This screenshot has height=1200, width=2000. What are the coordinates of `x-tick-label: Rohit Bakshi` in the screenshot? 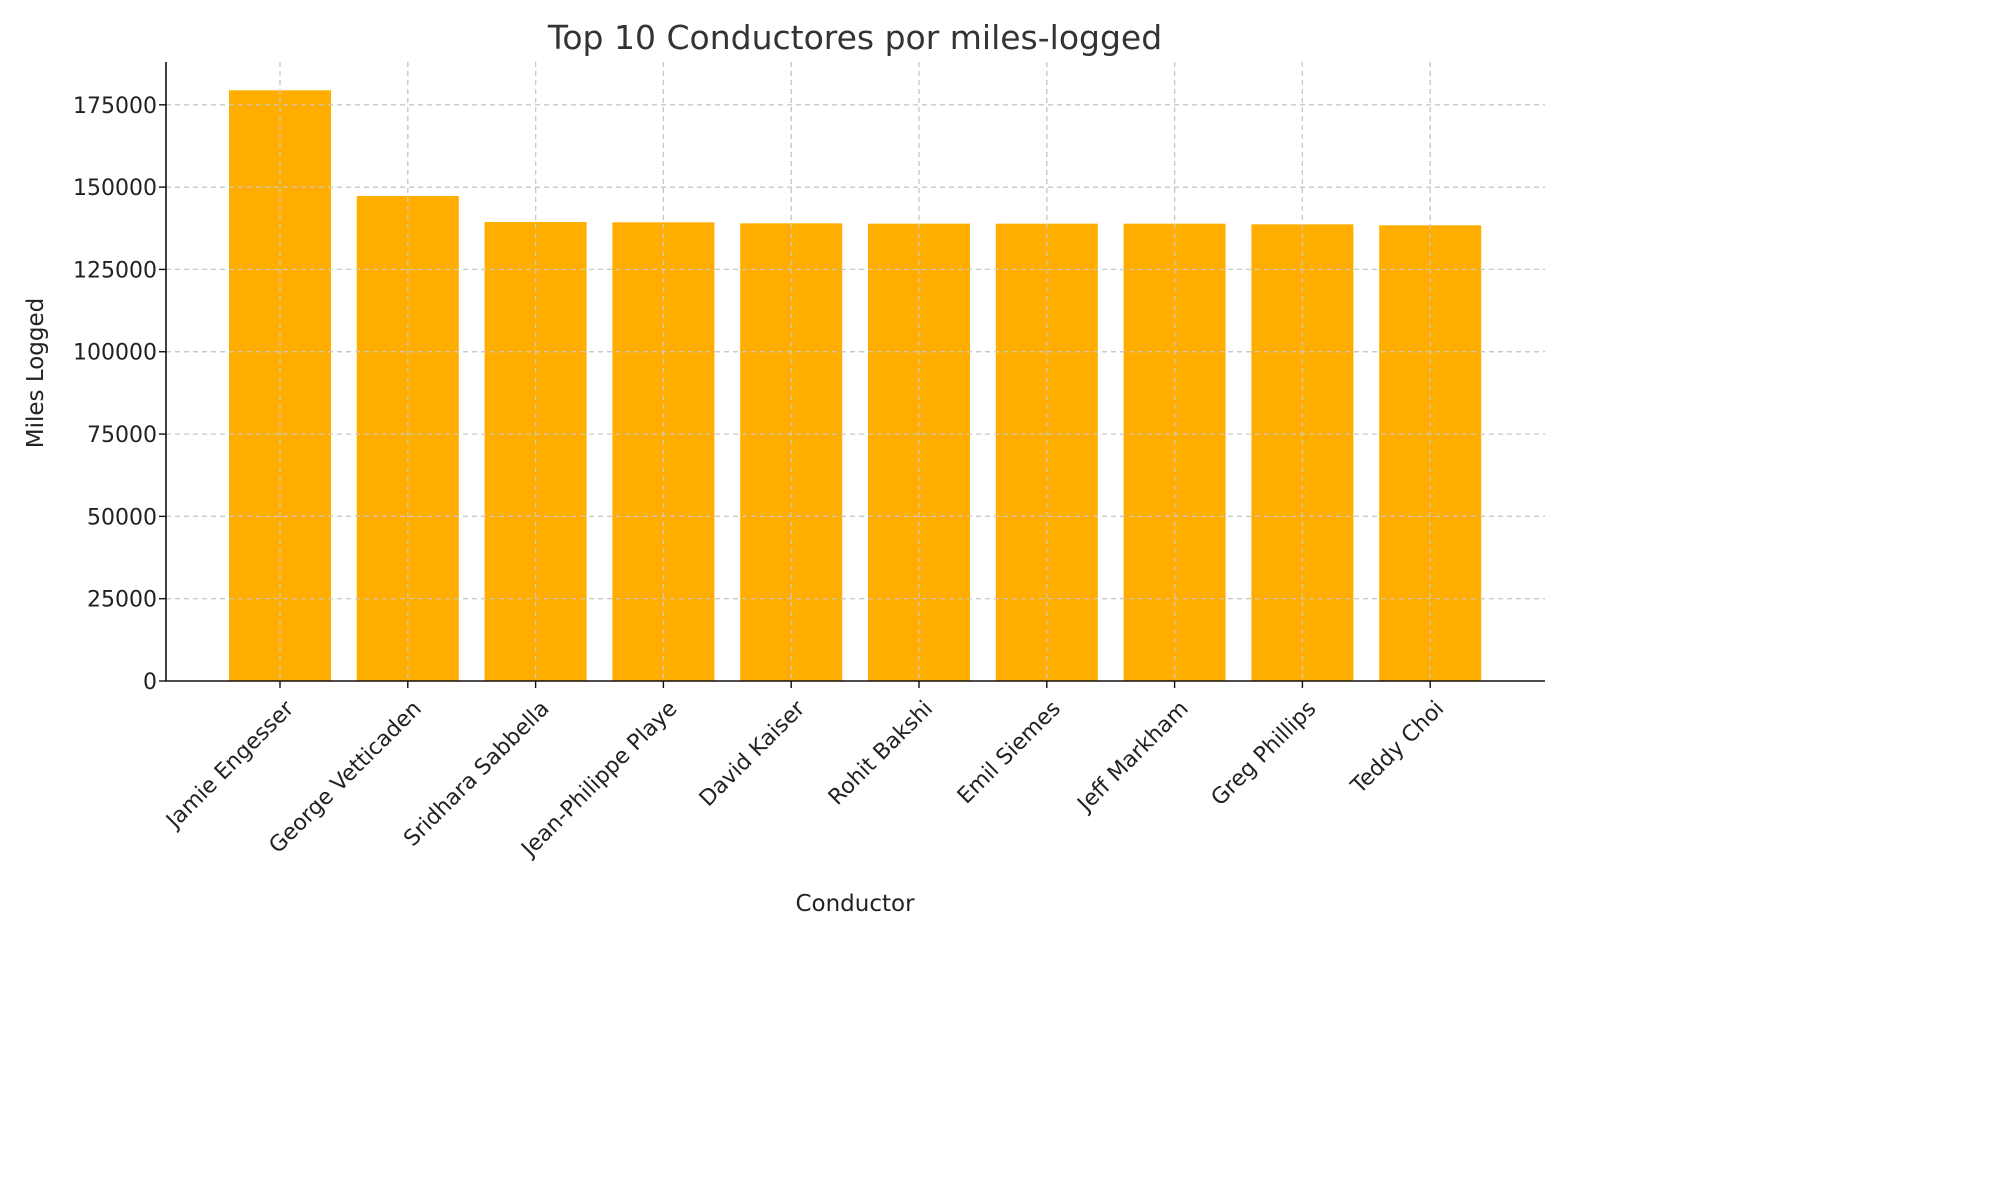 It's located at (881, 753).